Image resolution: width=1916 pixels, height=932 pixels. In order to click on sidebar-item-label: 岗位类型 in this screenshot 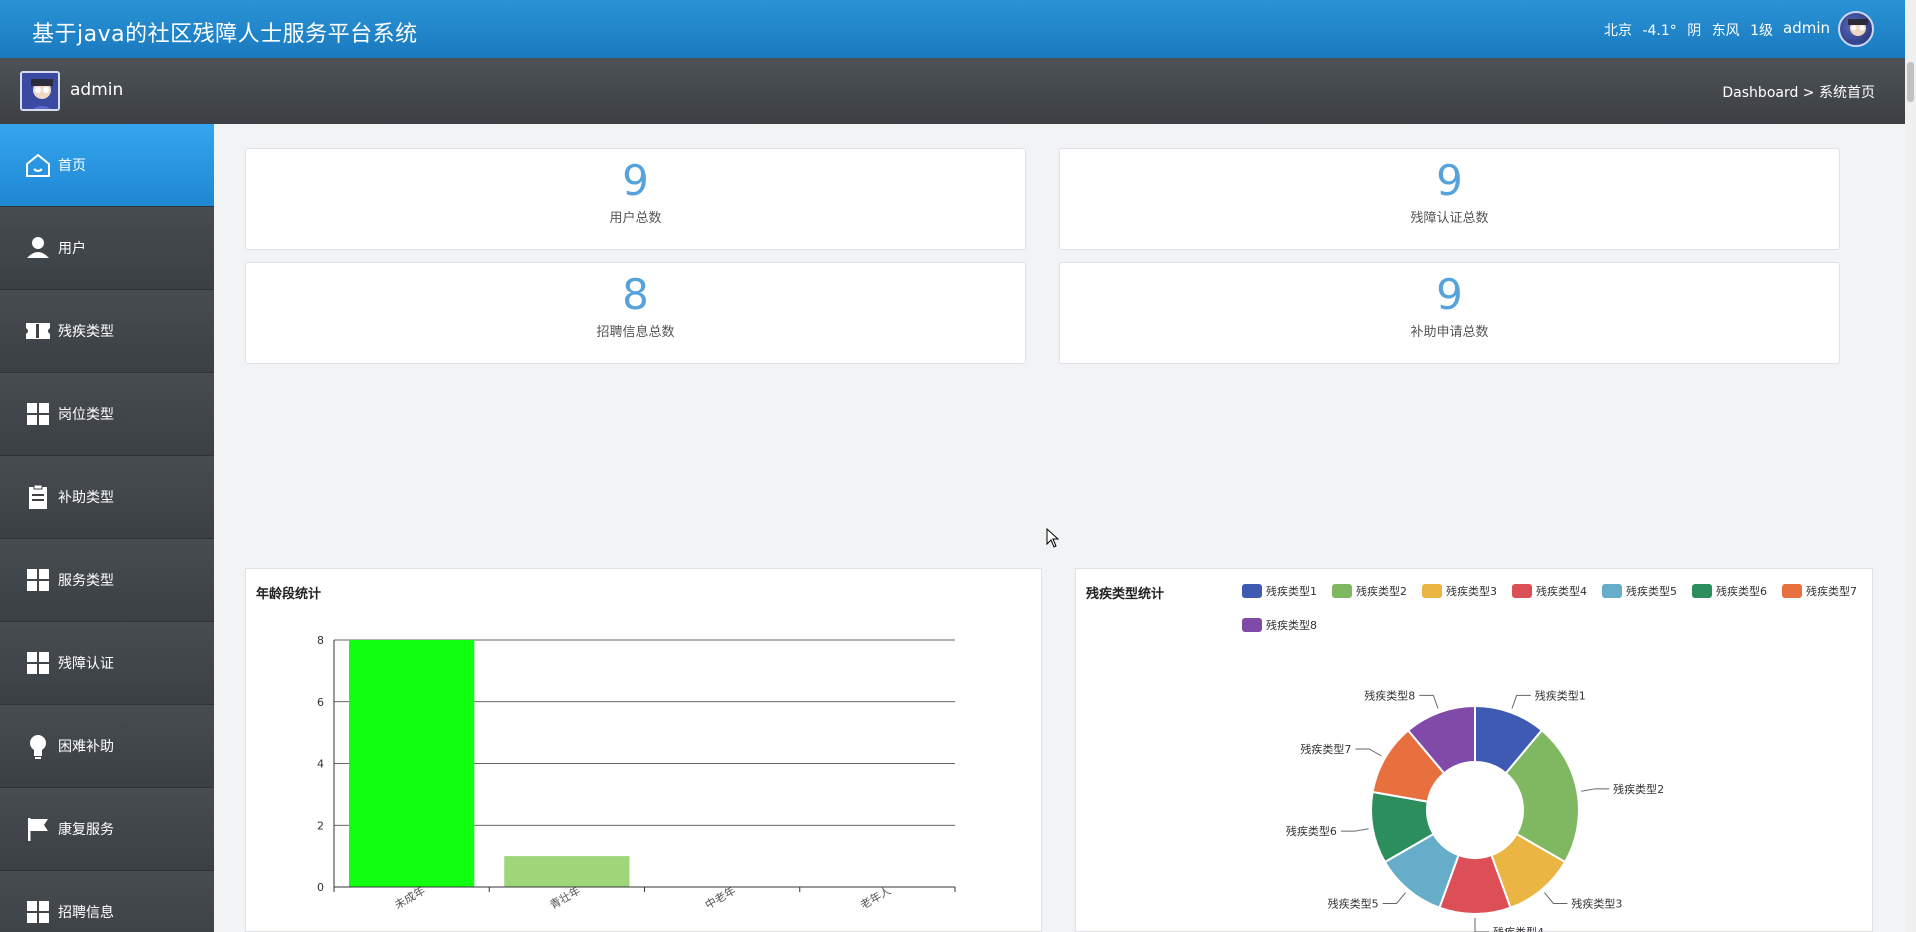, I will do `click(86, 415)`.